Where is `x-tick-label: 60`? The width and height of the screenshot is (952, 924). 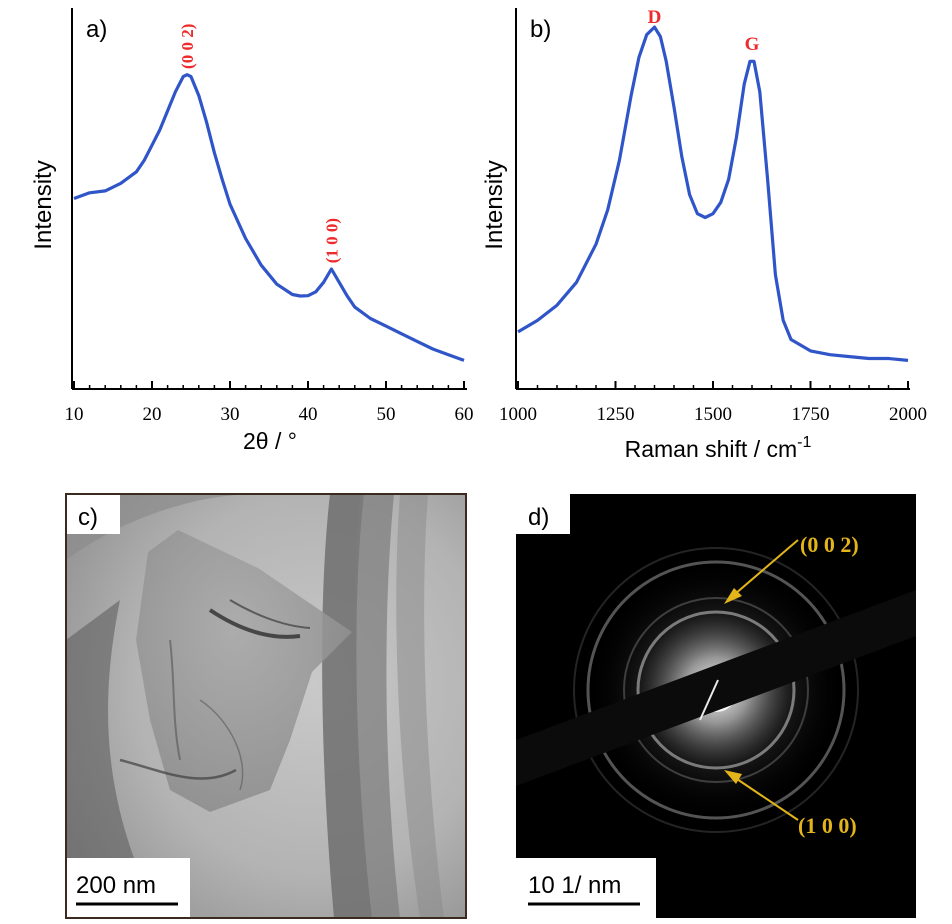
x-tick-label: 60 is located at coordinates (464, 414).